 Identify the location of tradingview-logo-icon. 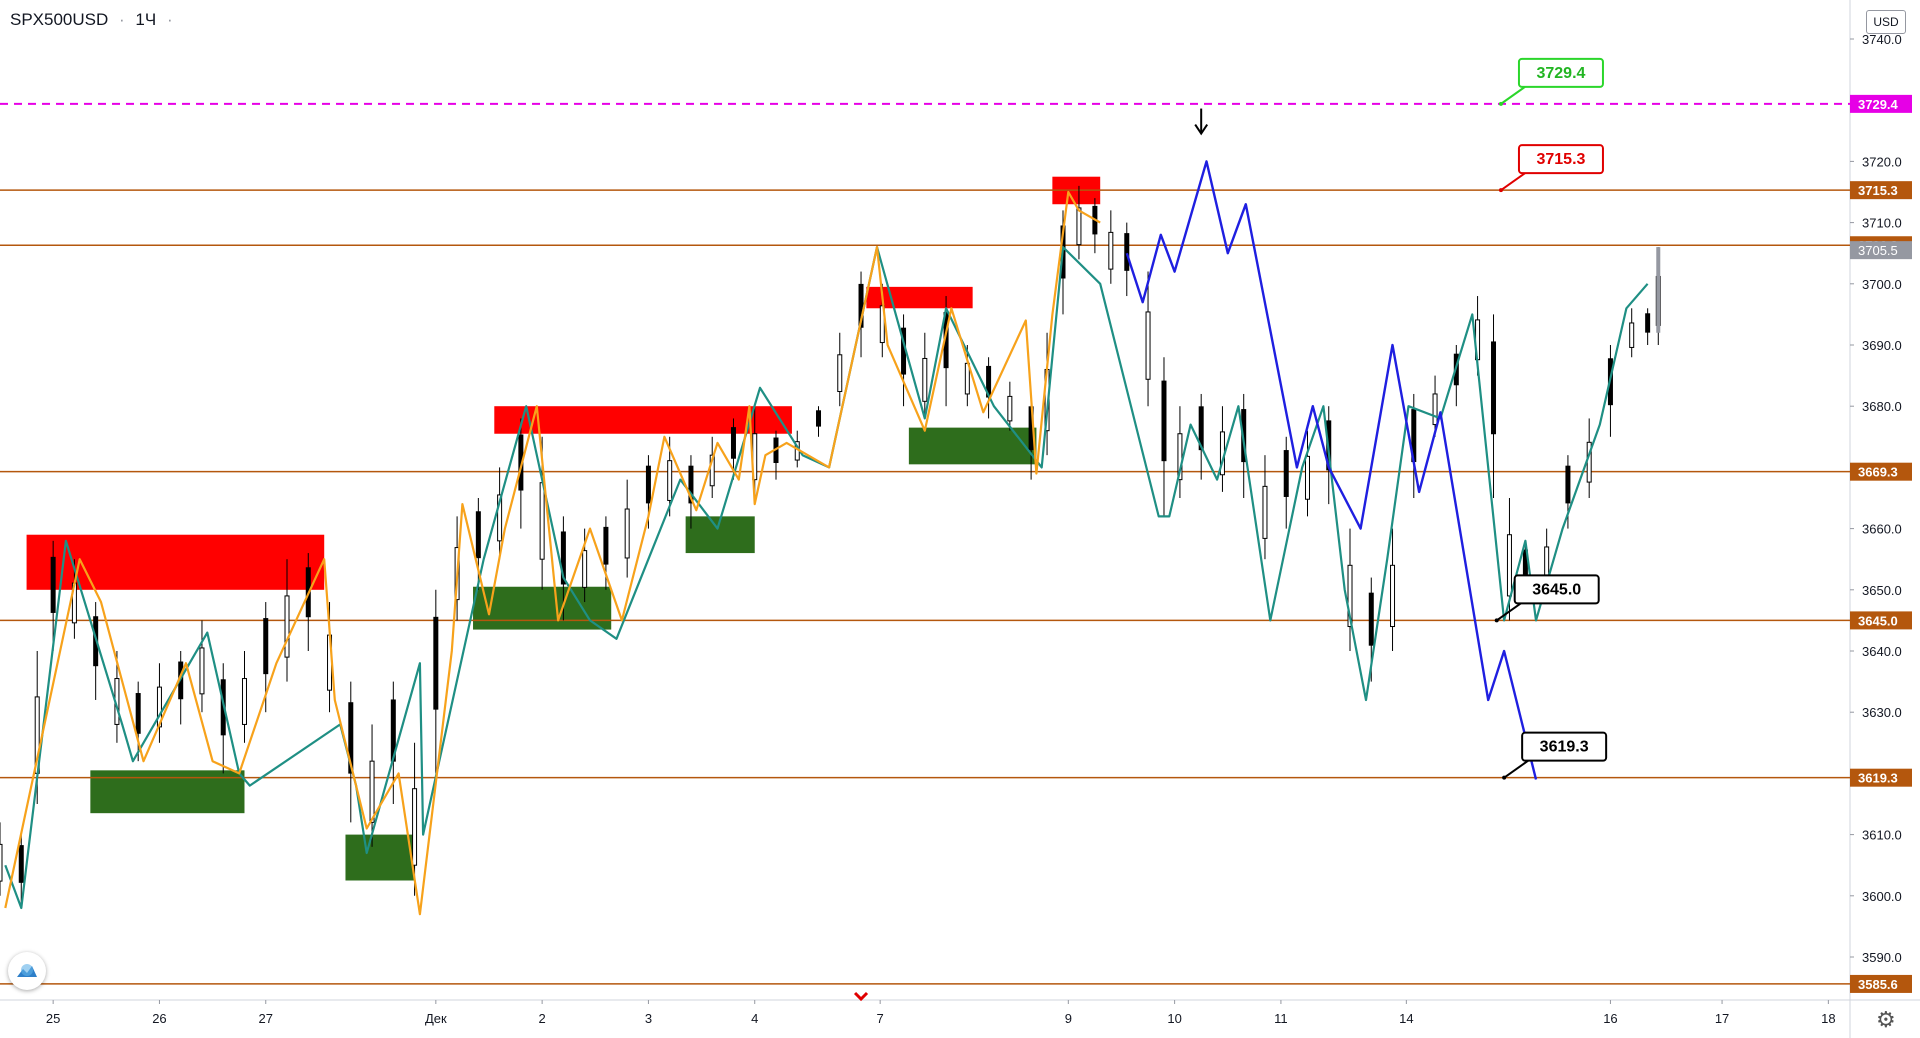
(27, 971).